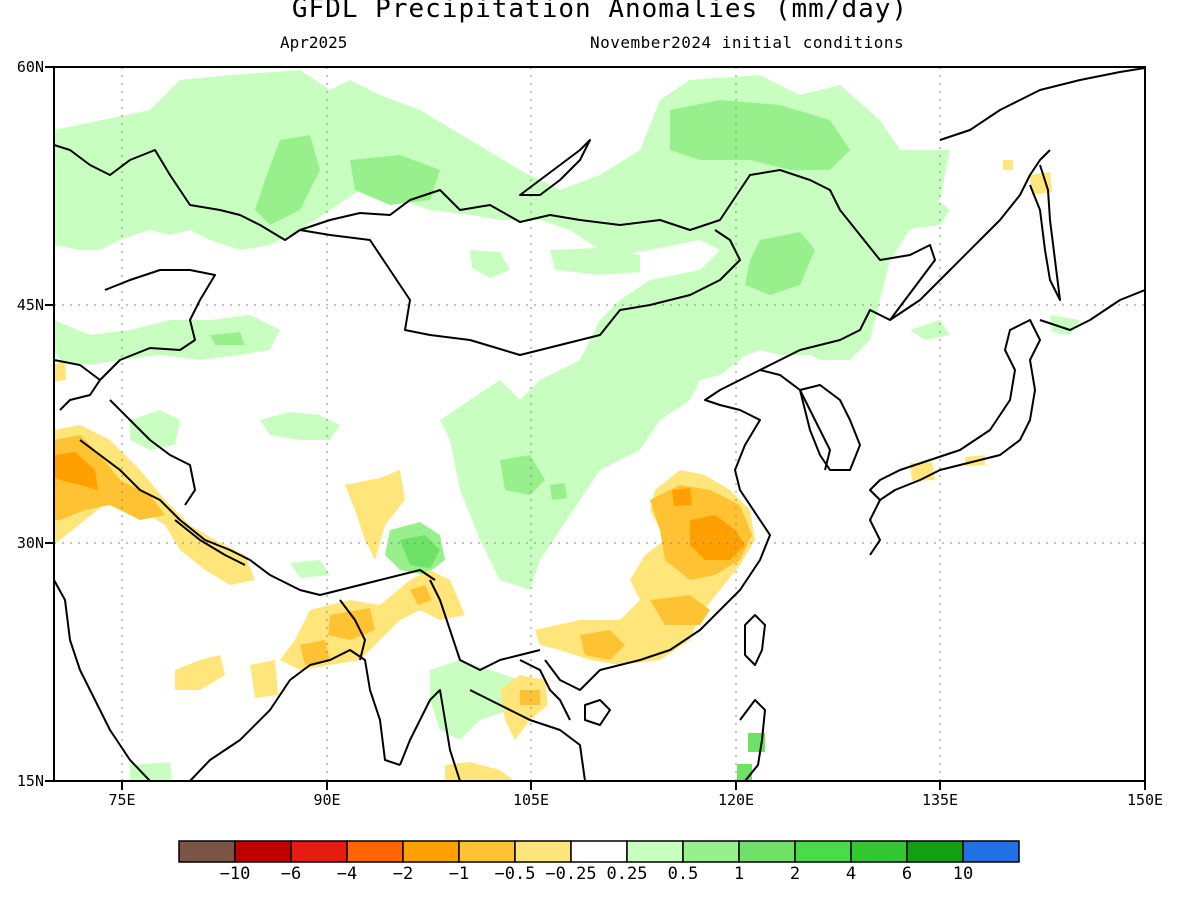 The image size is (1200, 900). What do you see at coordinates (314, 42) in the screenshot?
I see `forecast-month: Apr2025` at bounding box center [314, 42].